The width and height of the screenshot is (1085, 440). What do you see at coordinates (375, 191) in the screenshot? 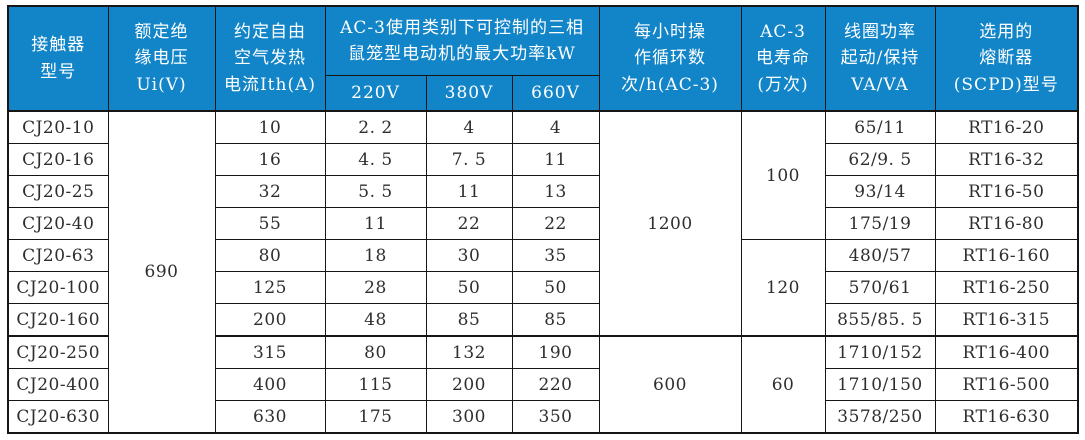
I see `p220-cell: 5. 5` at bounding box center [375, 191].